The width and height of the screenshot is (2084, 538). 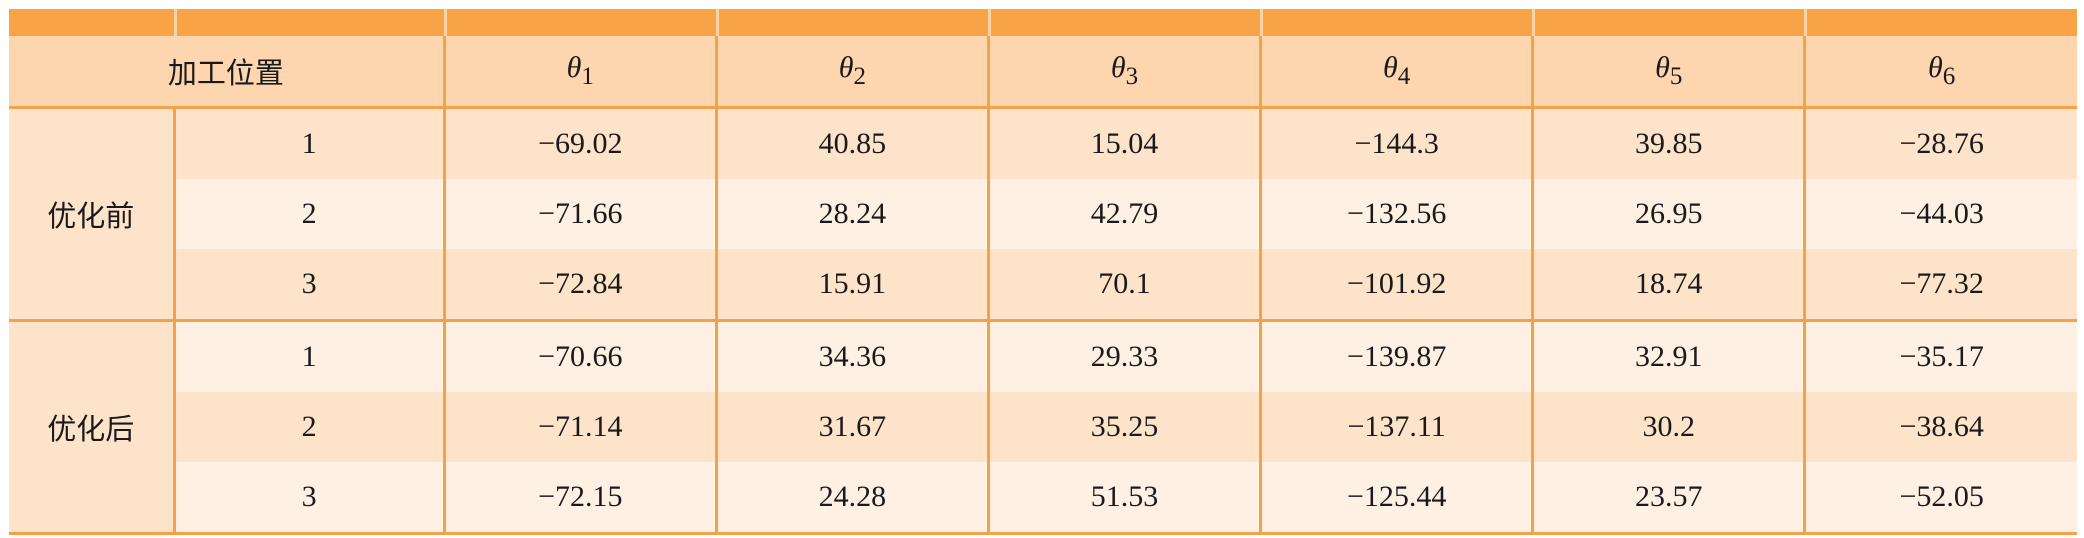 What do you see at coordinates (1940, 427) in the screenshot?
I see `value-cell: −38.64` at bounding box center [1940, 427].